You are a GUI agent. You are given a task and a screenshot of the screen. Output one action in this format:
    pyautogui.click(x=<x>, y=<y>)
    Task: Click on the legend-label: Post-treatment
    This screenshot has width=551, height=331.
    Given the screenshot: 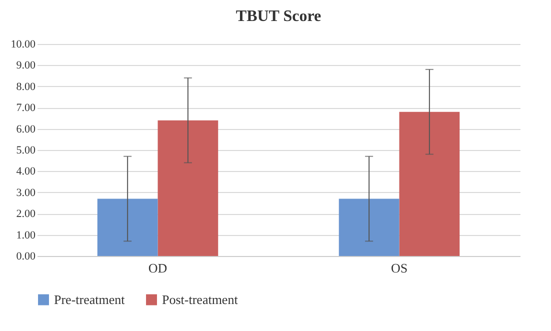 What is the action you would take?
    pyautogui.click(x=200, y=299)
    